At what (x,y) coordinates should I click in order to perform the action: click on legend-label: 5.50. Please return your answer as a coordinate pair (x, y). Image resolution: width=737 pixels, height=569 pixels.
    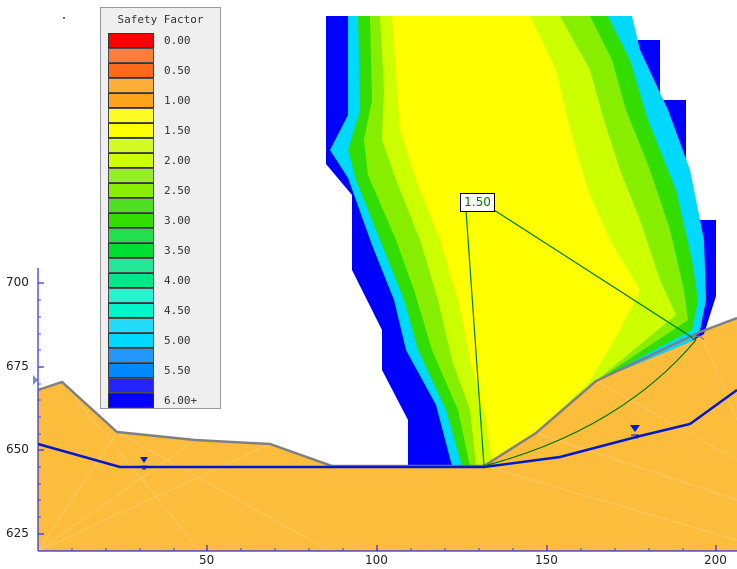
    Looking at the image, I should click on (177, 370).